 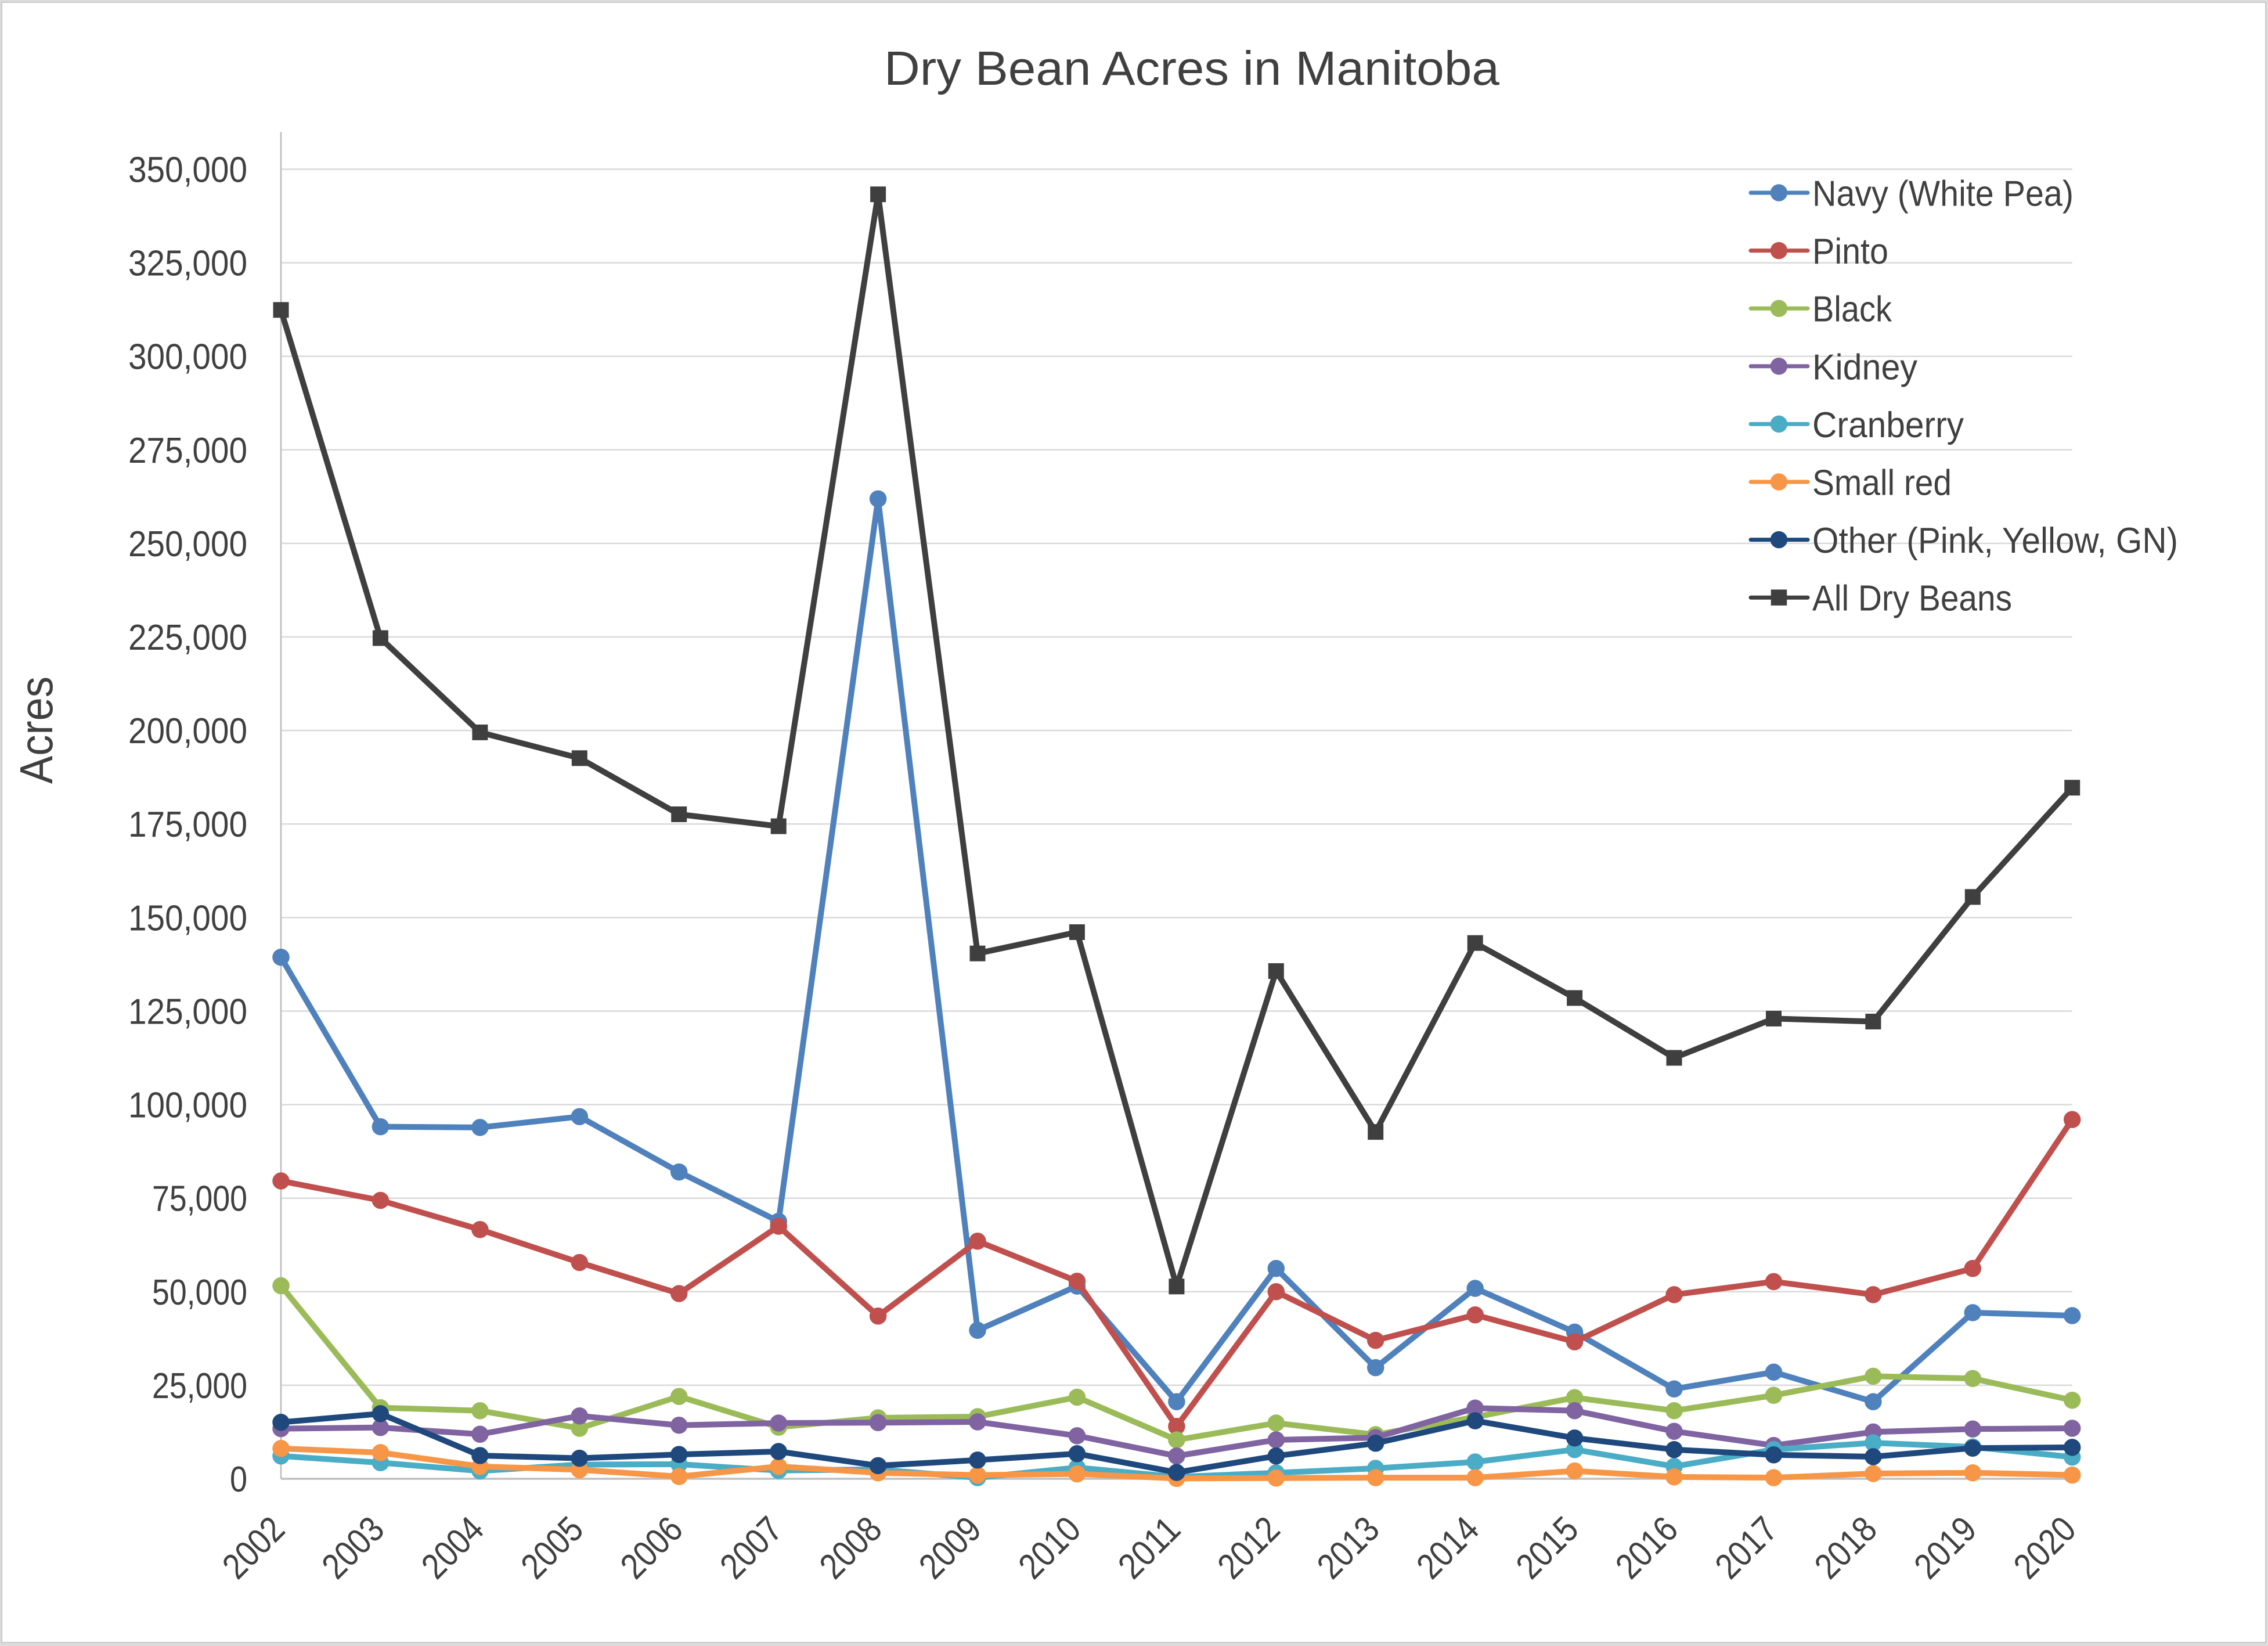 I want to click on svg-text: 275,000, so click(x=187, y=451).